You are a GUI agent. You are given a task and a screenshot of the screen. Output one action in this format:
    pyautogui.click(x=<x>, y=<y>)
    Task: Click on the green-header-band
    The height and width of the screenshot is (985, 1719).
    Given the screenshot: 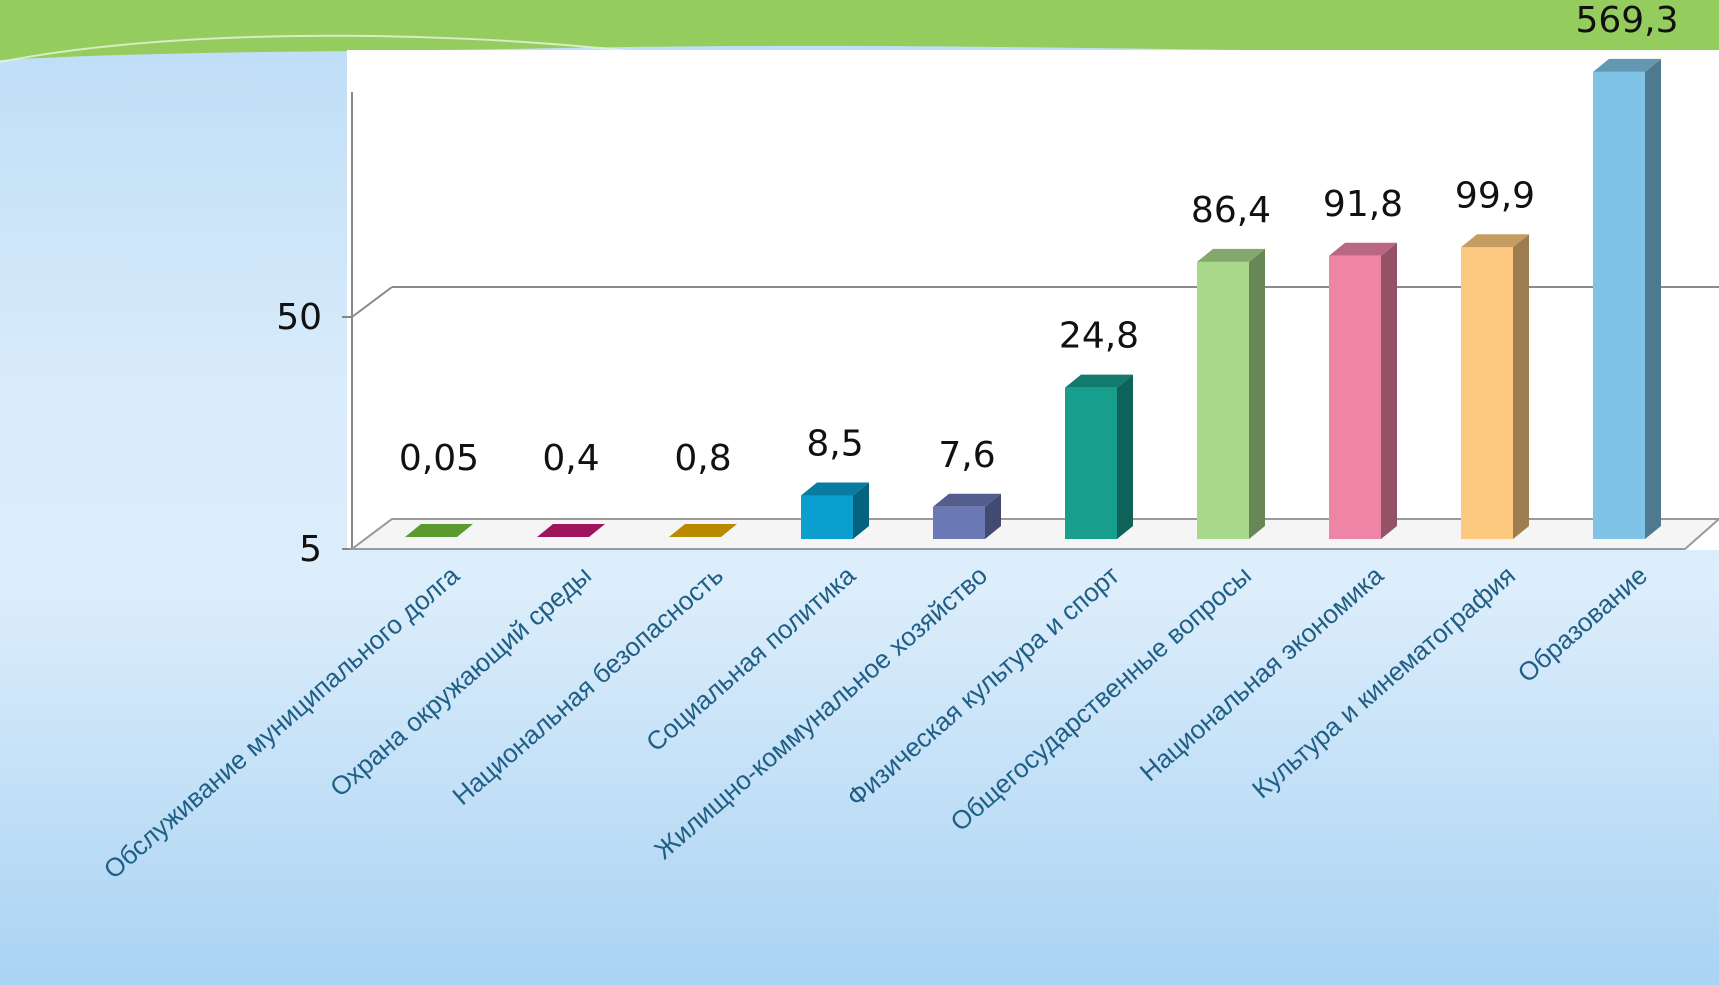 What is the action you would take?
    pyautogui.click(x=859, y=30)
    